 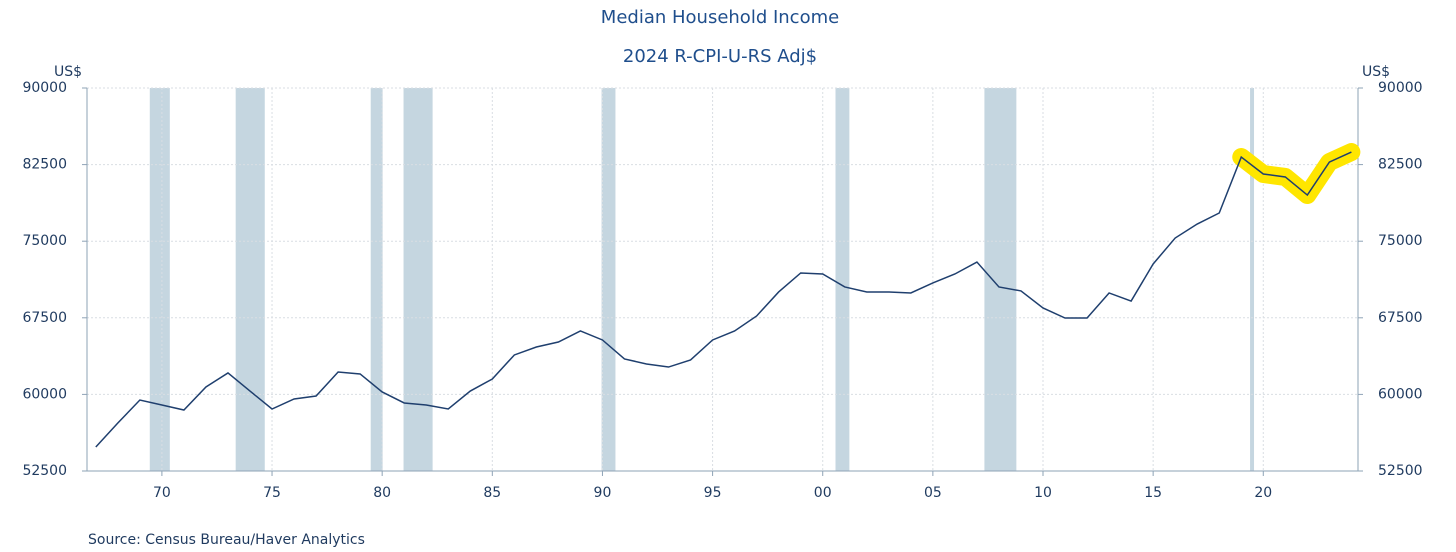 I want to click on y-tick-label: 52500, so click(x=44, y=471).